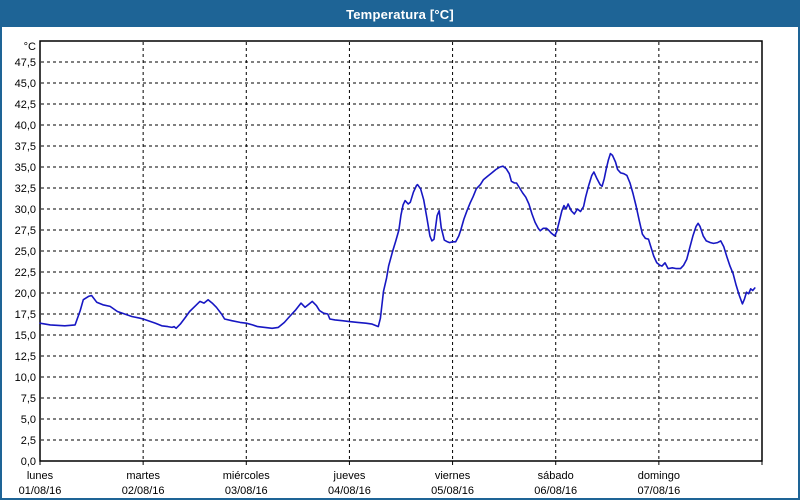 Image resolution: width=800 pixels, height=500 pixels. Describe the element at coordinates (30, 47) in the screenshot. I see `y-unit-label: °C` at that location.